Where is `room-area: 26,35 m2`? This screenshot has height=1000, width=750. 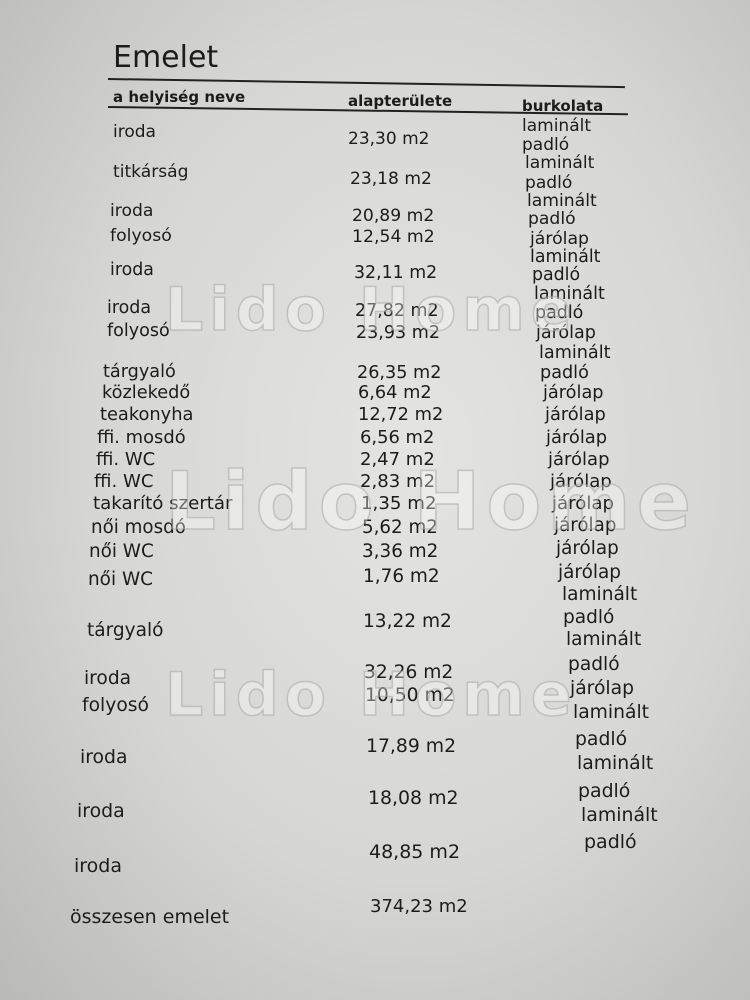 room-area: 26,35 m2 is located at coordinates (399, 373).